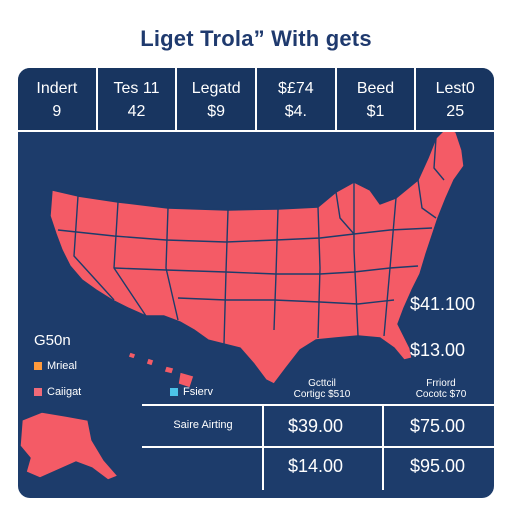 This screenshot has width=512, height=512. I want to click on side-price: $41.100, so click(443, 304).